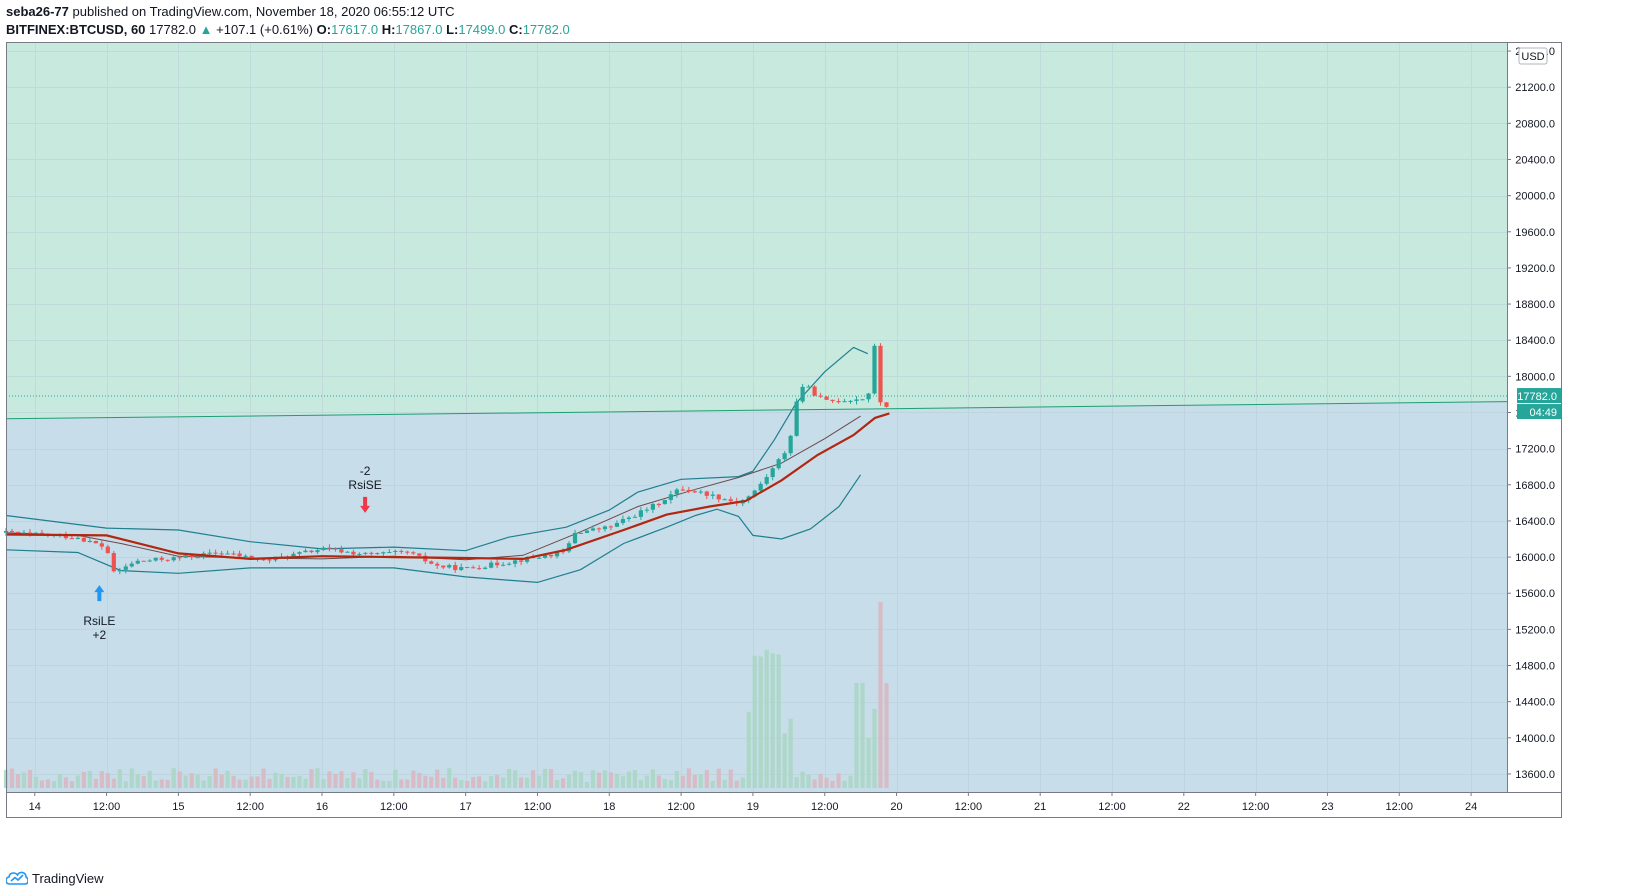 This screenshot has width=1644, height=894. I want to click on symbol-name: BITFINEX:BTCUSD, 60, so click(76, 29).